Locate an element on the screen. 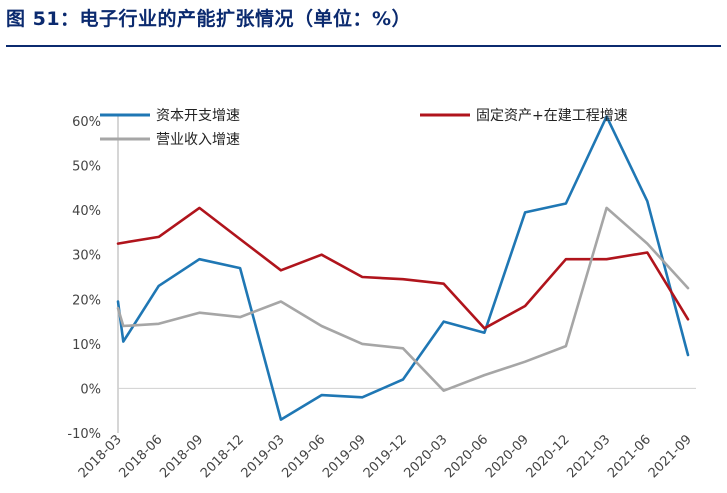 The image size is (727, 493). legend-label: 营业收入增速 is located at coordinates (198, 140).